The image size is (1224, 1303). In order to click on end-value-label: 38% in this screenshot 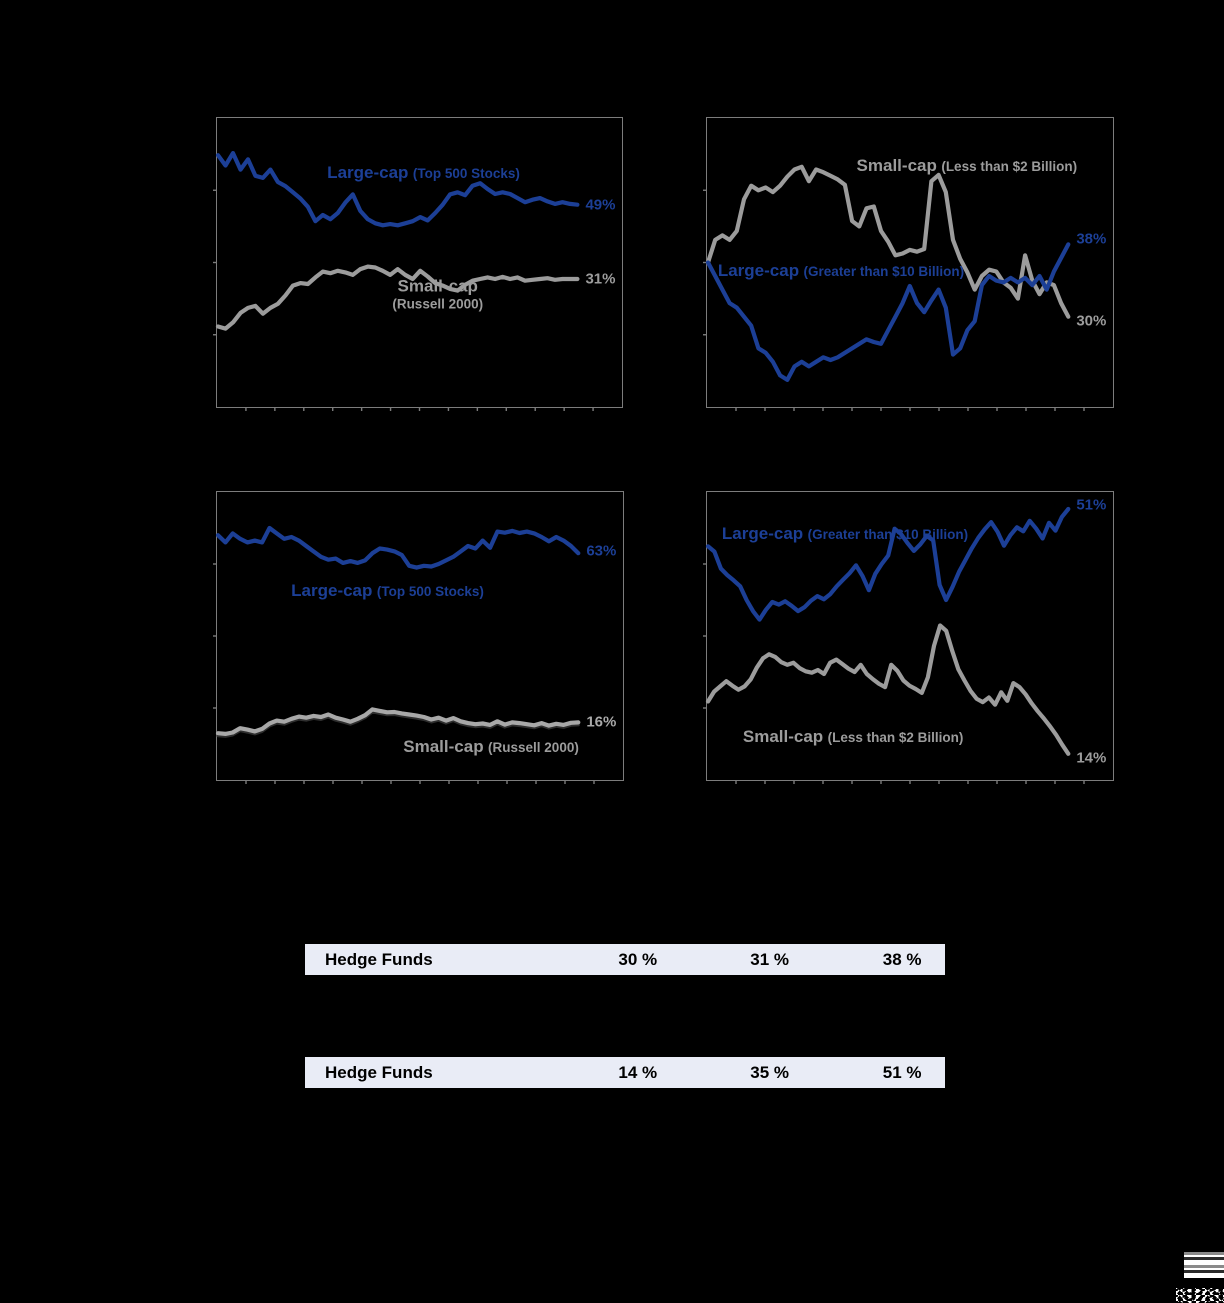, I will do `click(1091, 239)`.